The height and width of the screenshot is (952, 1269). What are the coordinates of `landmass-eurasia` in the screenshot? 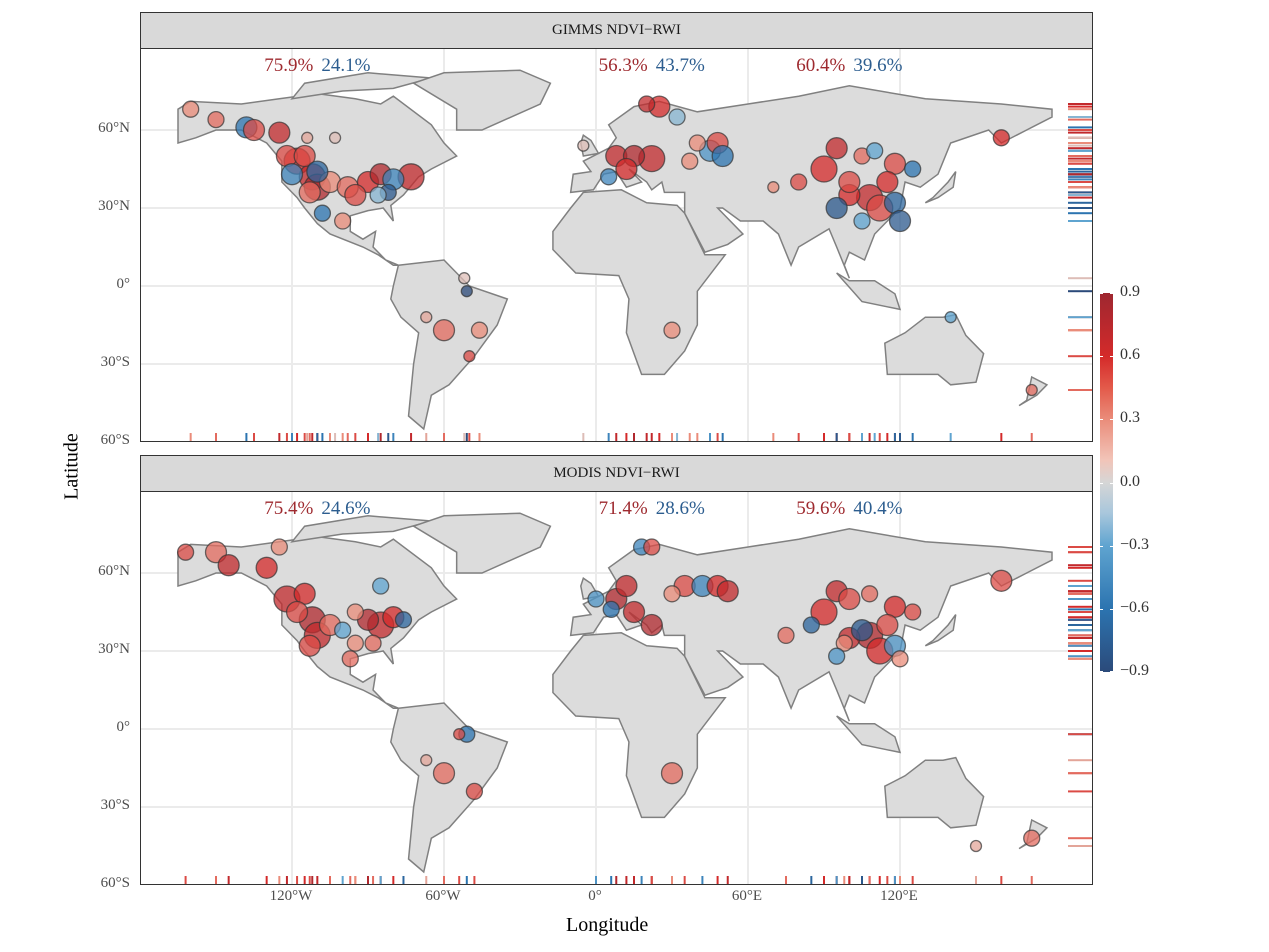 It's located at (811, 182).